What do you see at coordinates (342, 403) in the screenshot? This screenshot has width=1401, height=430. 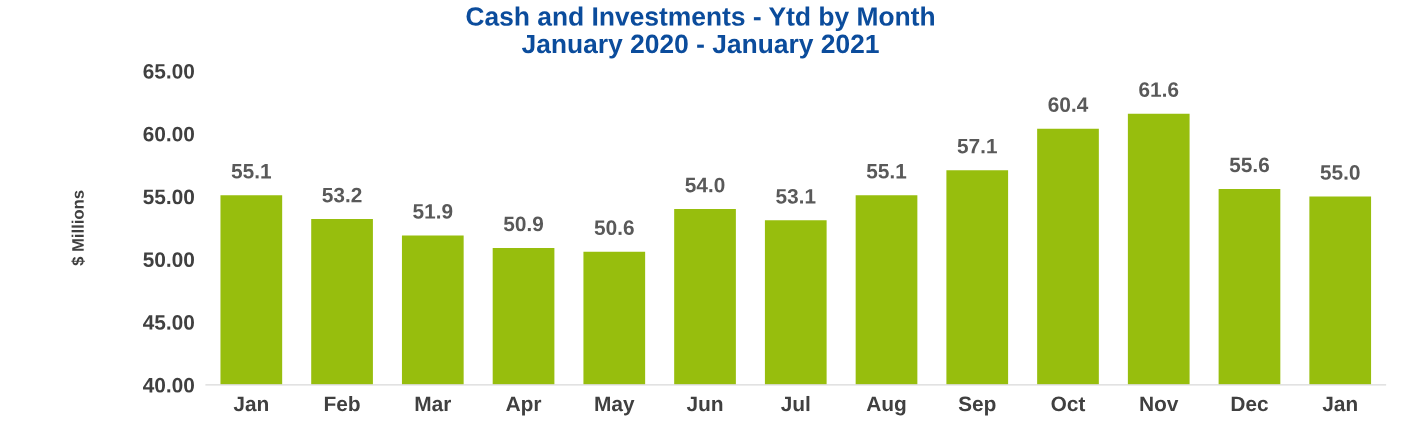 I see `x-tick-label: Feb` at bounding box center [342, 403].